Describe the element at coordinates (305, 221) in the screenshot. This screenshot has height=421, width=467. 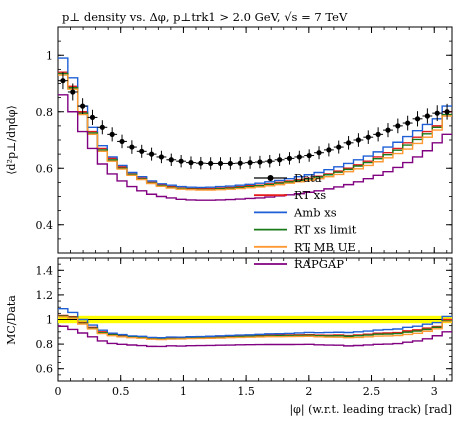
I see `legend: Data RT xs Amb xs RT xs limit RT MB UE RAPGAP` at that location.